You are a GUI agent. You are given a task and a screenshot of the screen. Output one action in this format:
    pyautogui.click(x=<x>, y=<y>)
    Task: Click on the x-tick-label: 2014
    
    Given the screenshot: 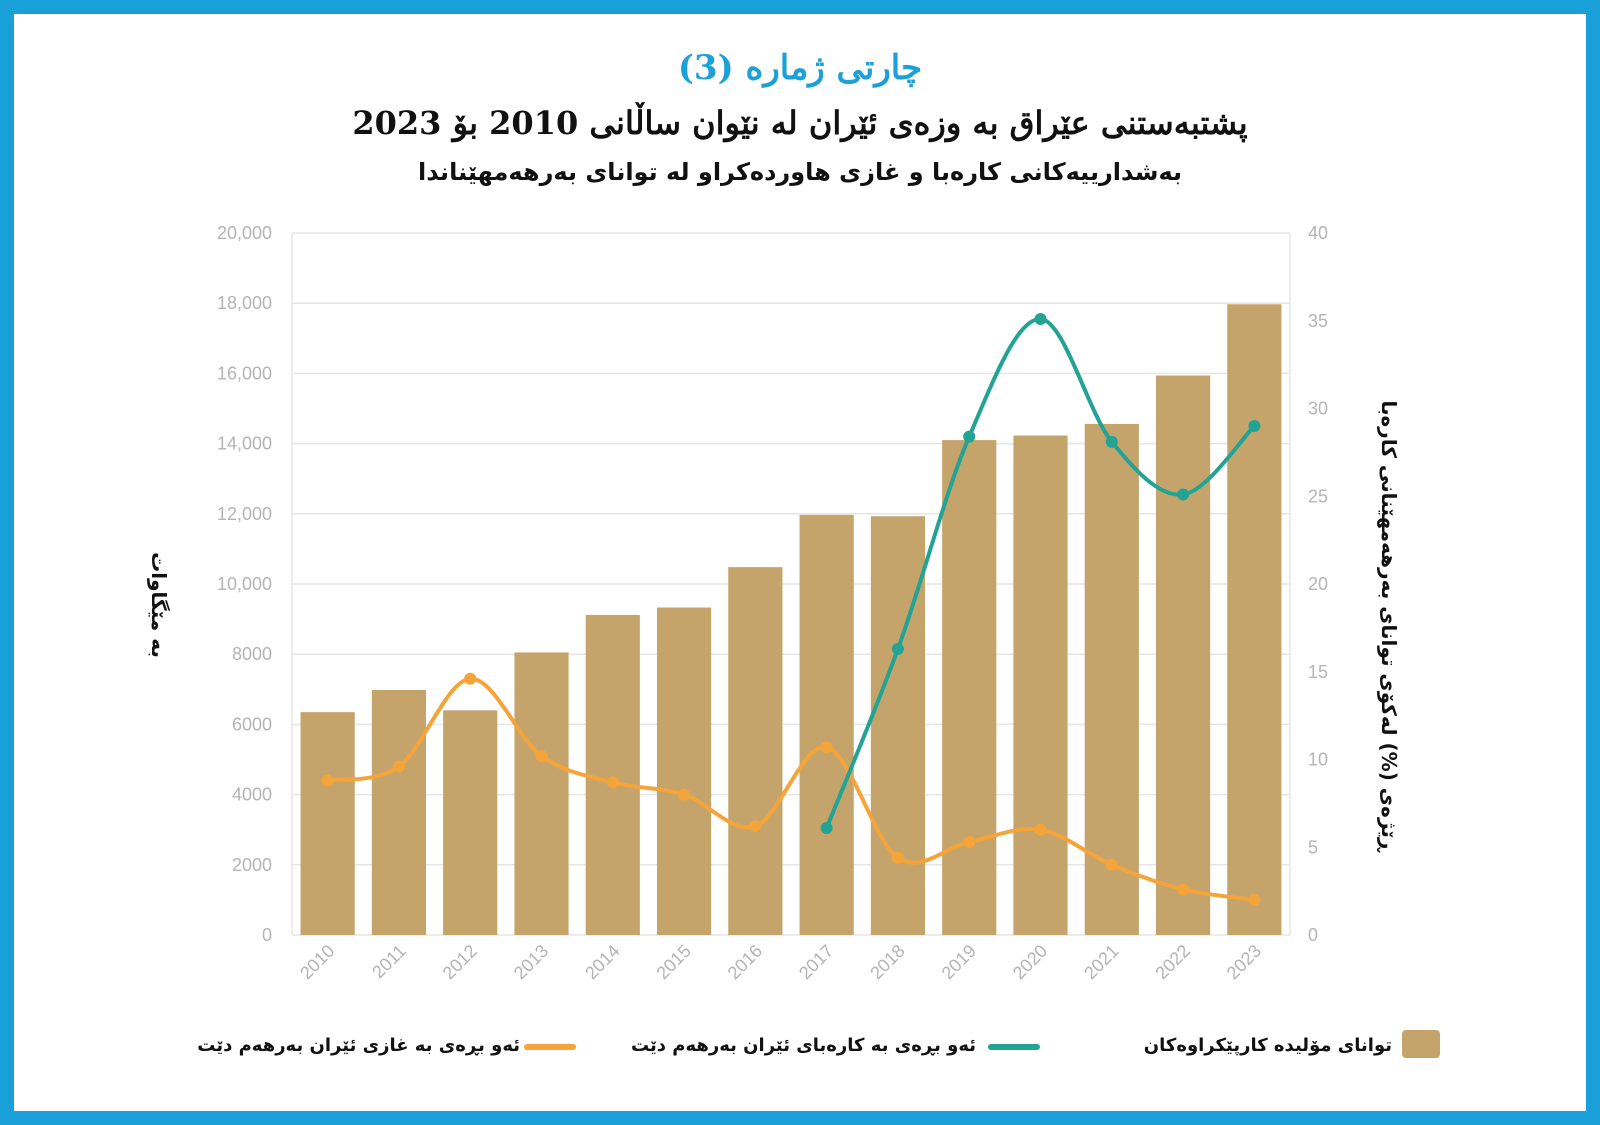 What is the action you would take?
    pyautogui.click(x=602, y=962)
    